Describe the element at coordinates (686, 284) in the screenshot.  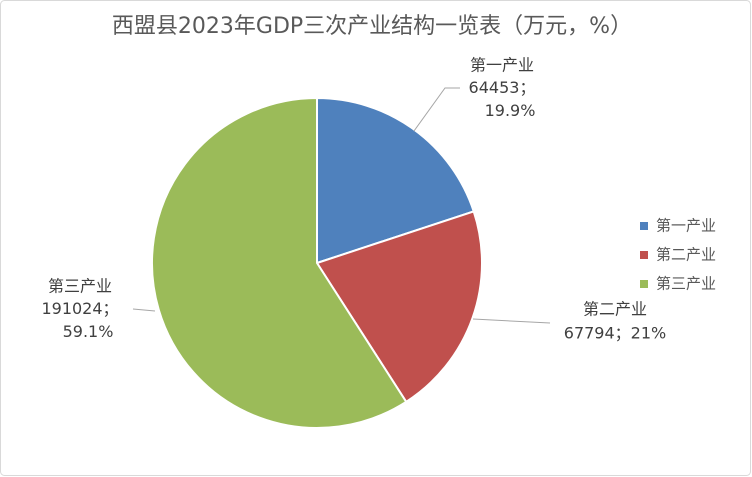
I see `legend-label: 第三产业` at that location.